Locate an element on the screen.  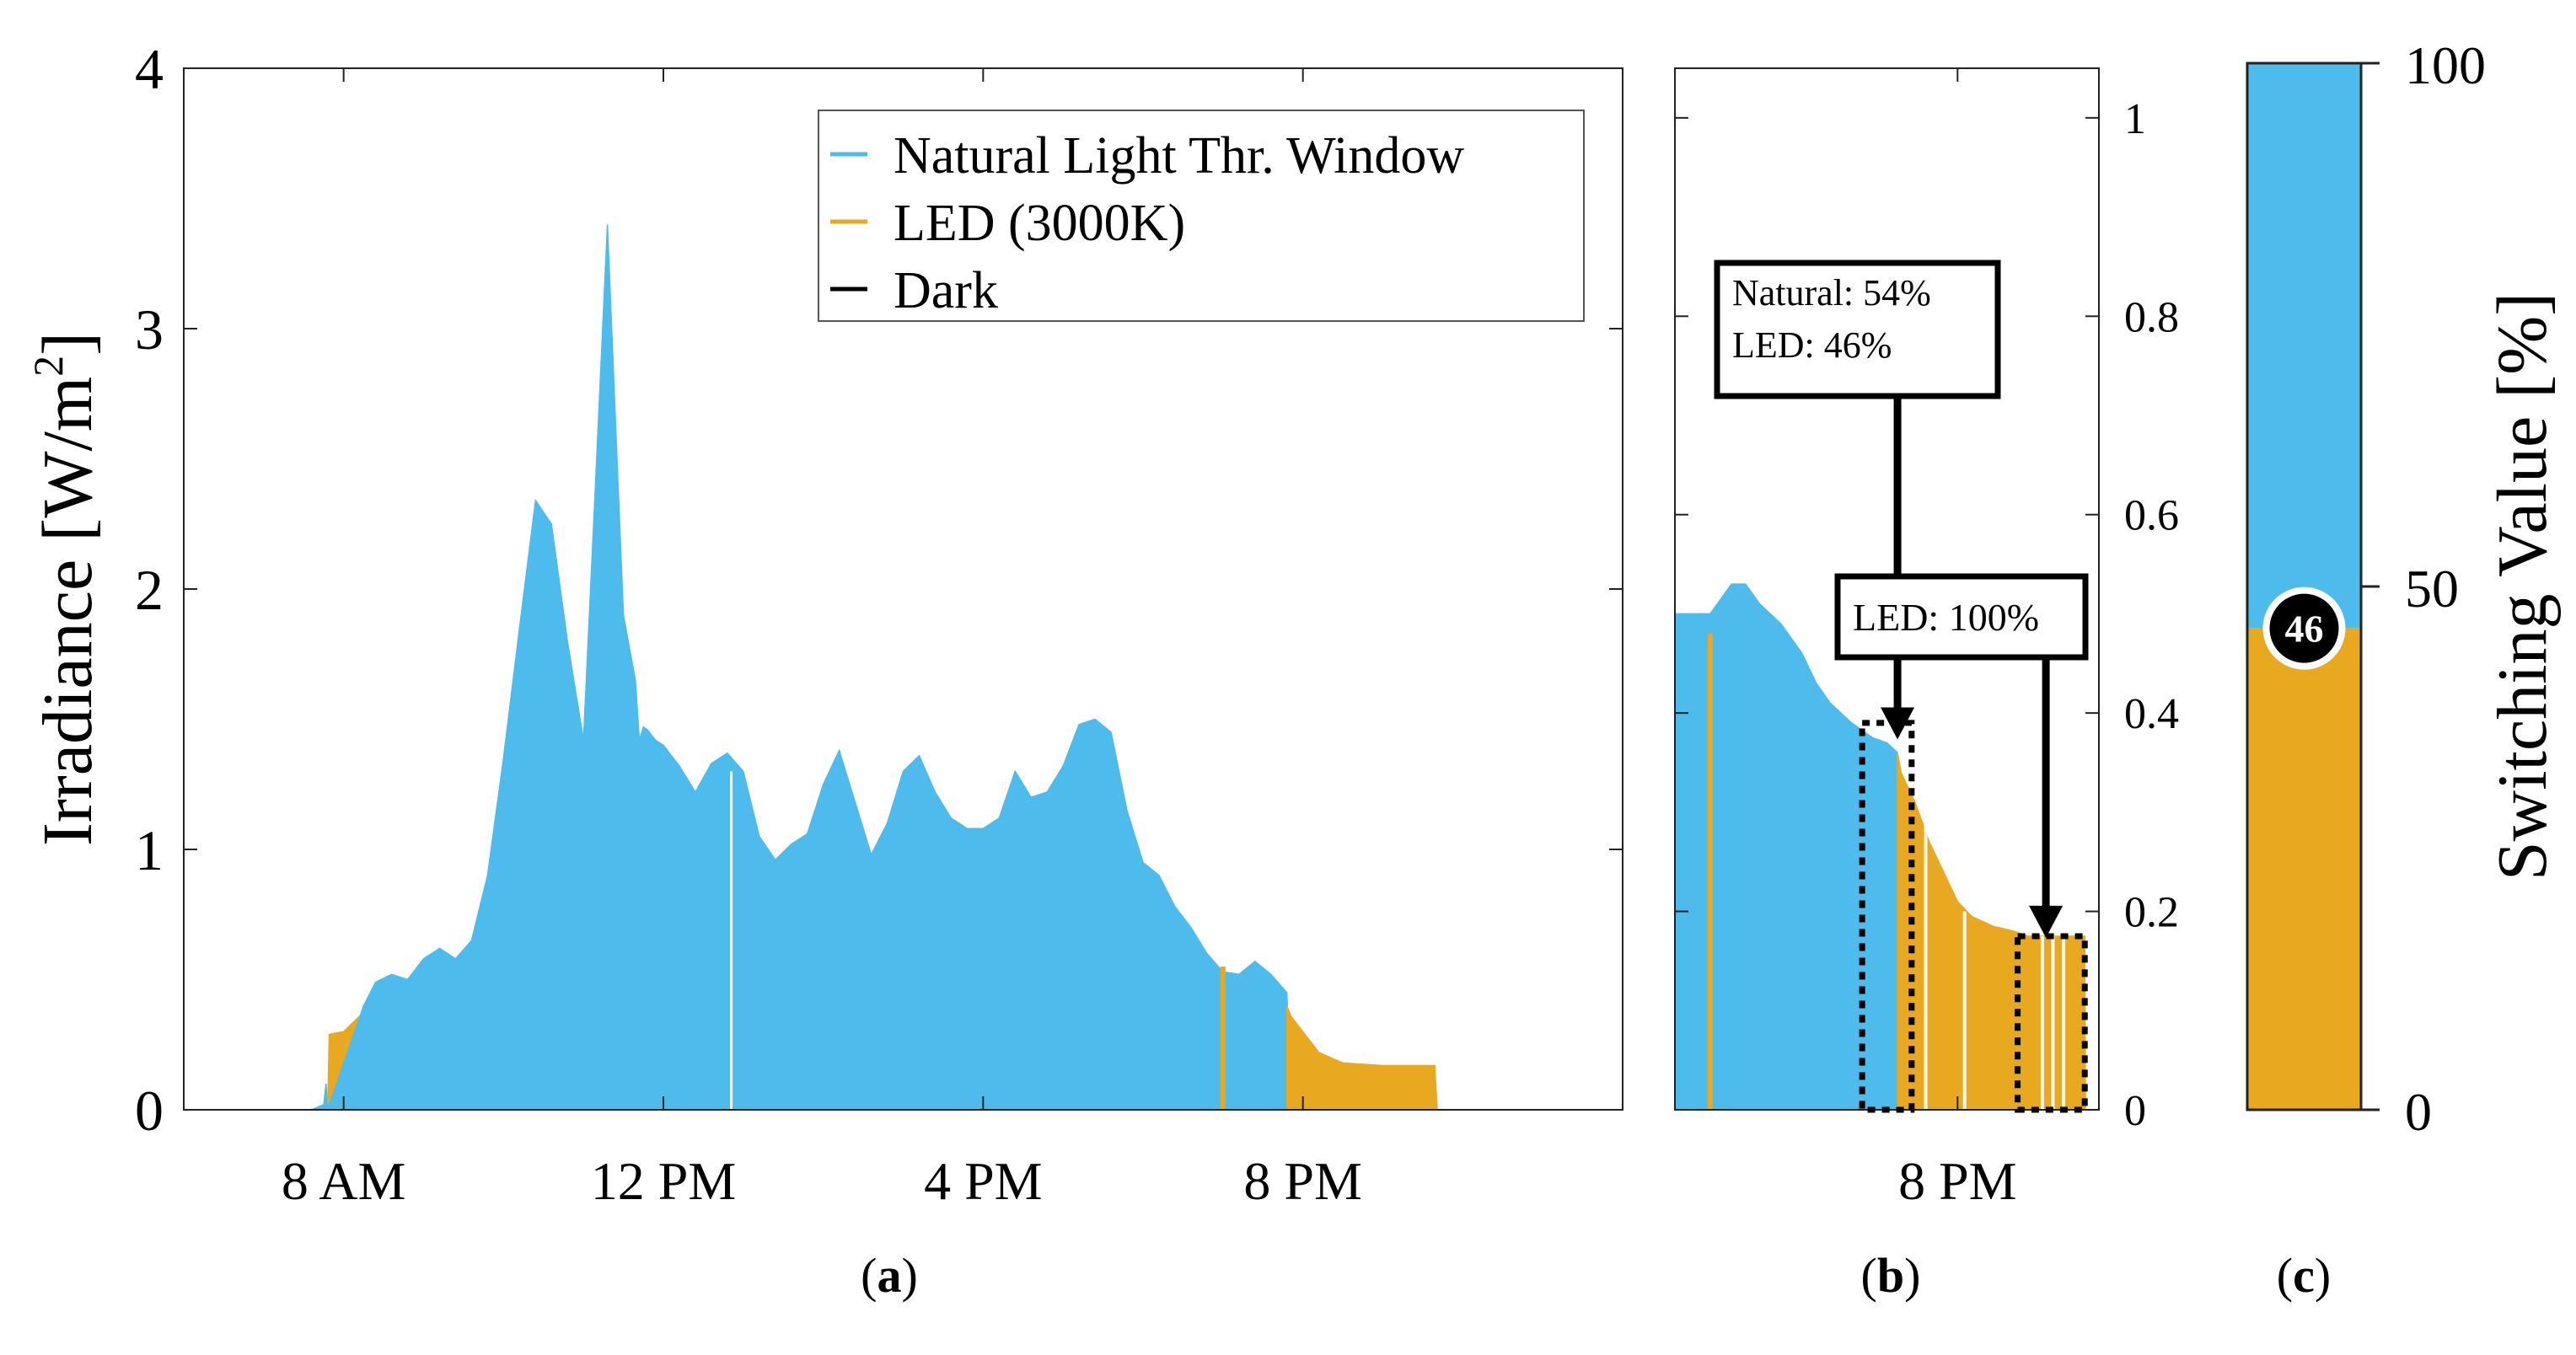
panel-label-c-open: ( is located at coordinates (2285, 1275).